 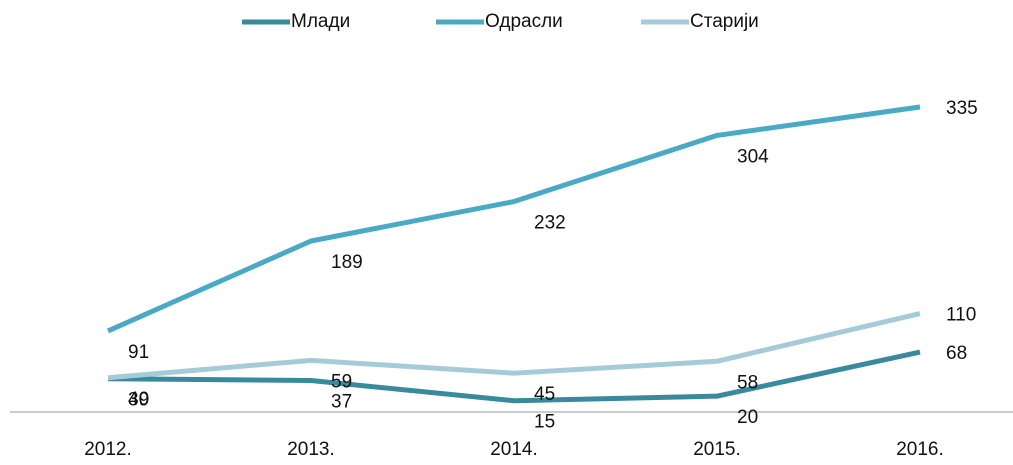 What do you see at coordinates (724, 21) in the screenshot?
I see `legend-label: Старији` at bounding box center [724, 21].